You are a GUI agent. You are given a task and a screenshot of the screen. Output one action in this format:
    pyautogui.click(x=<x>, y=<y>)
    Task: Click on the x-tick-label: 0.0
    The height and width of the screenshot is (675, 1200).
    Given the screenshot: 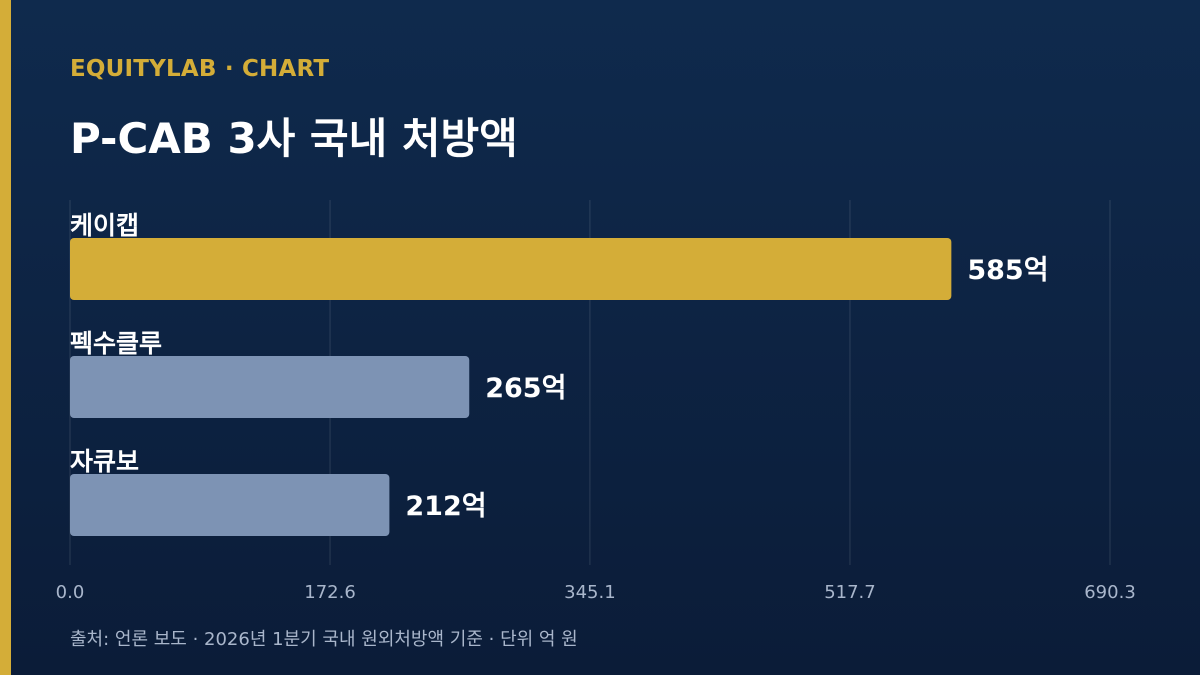 What is the action you would take?
    pyautogui.click(x=70, y=592)
    